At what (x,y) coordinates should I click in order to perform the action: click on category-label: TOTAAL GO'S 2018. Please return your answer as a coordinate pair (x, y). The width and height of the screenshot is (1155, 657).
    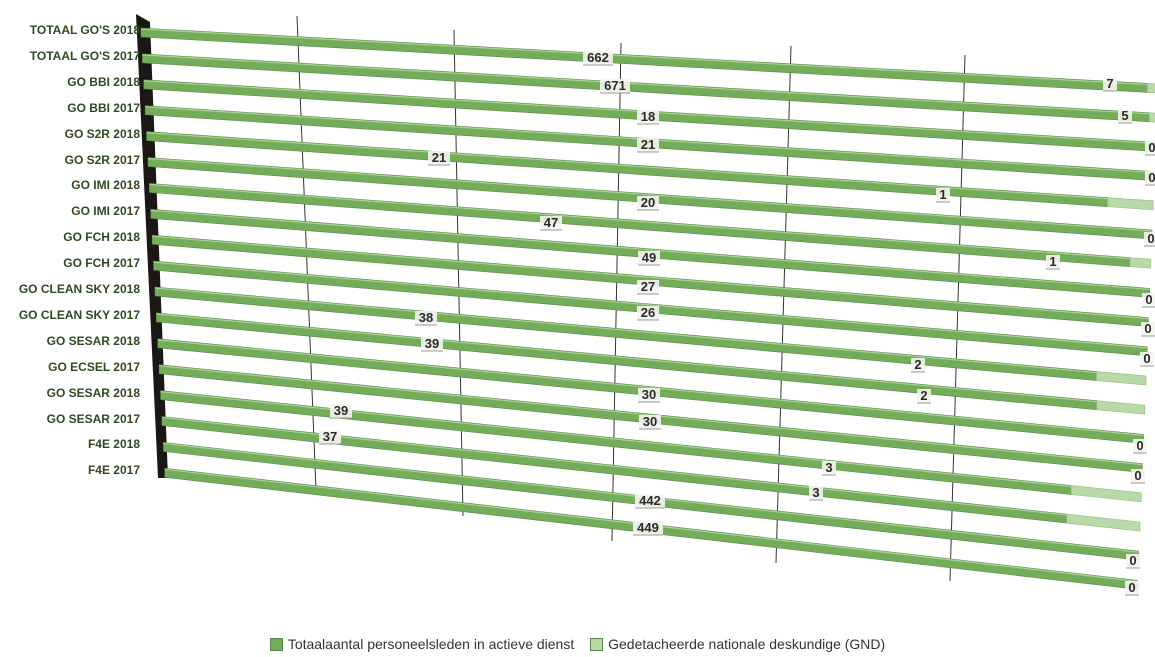
    Looking at the image, I should click on (84, 30).